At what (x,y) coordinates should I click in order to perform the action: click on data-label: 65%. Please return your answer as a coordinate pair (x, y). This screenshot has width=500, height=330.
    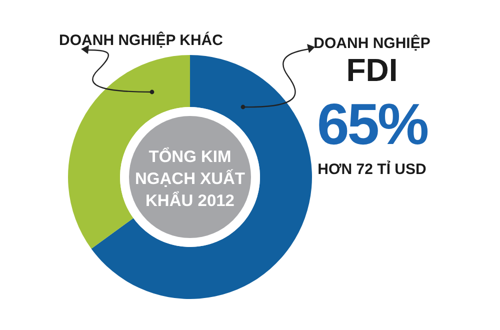
    Looking at the image, I should click on (372, 124).